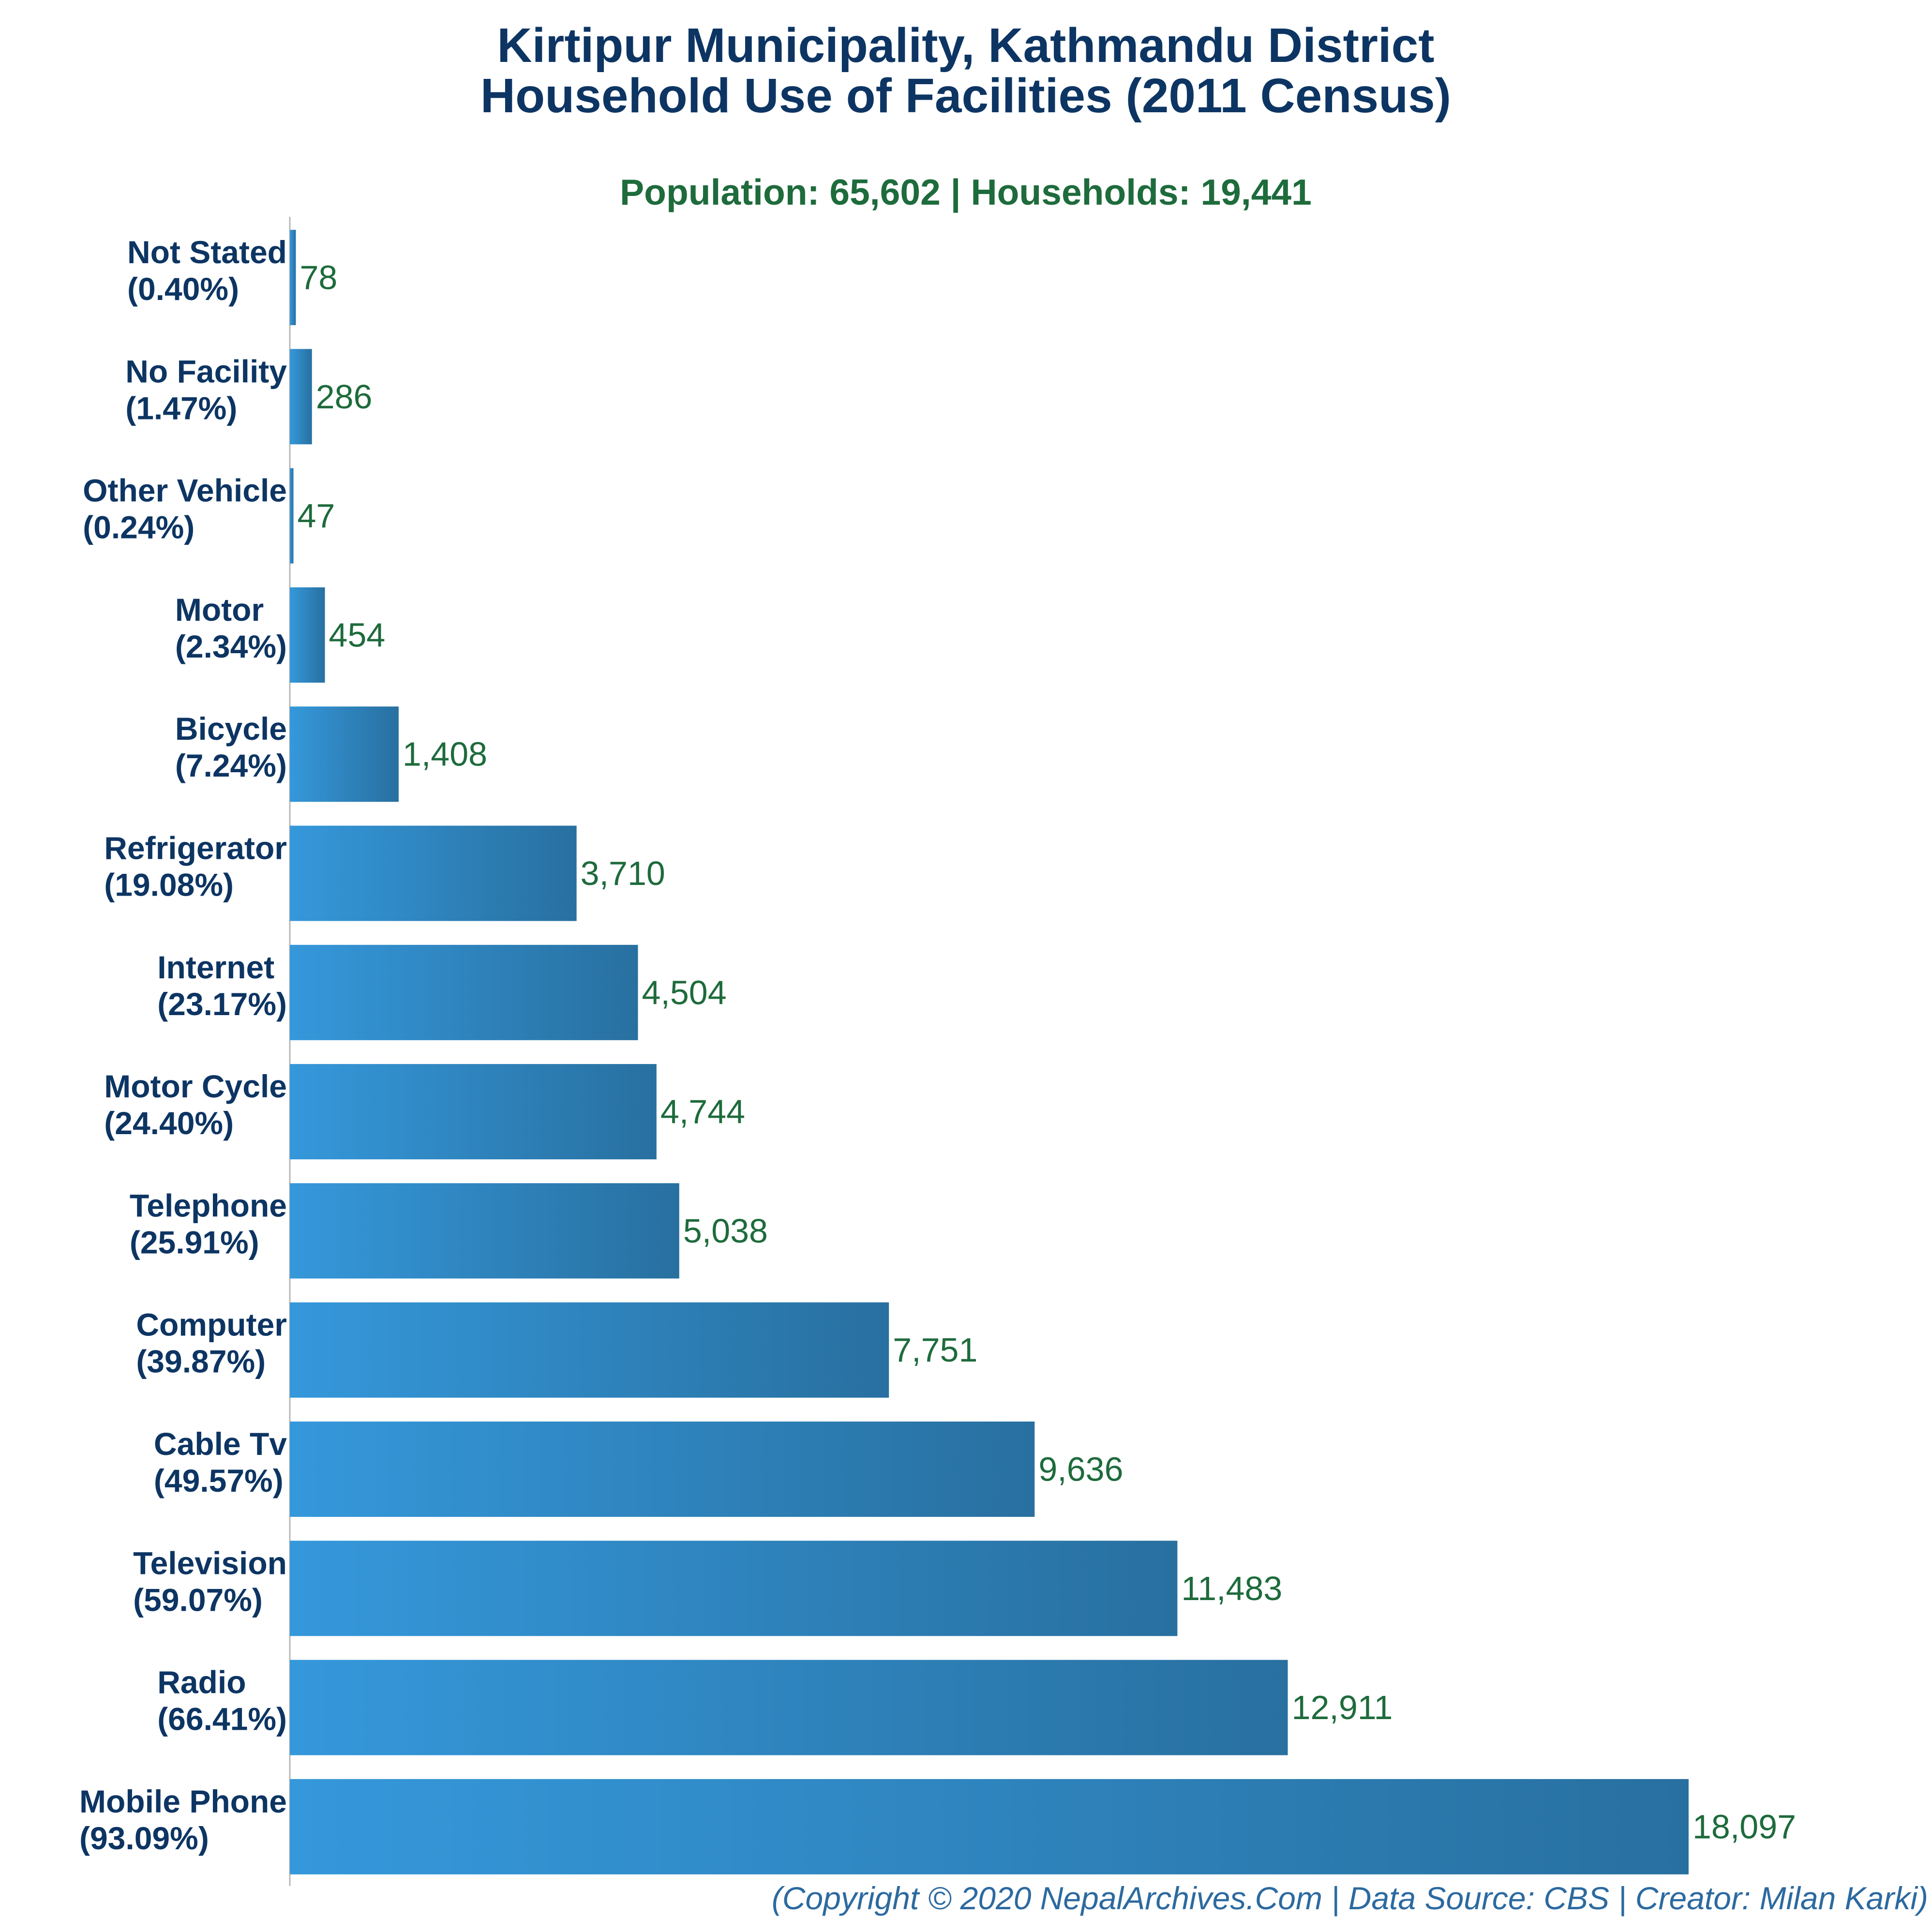 The height and width of the screenshot is (1932, 1932). What do you see at coordinates (211, 1343) in the screenshot?
I see `category-label-computer: Computer (39.87%)` at bounding box center [211, 1343].